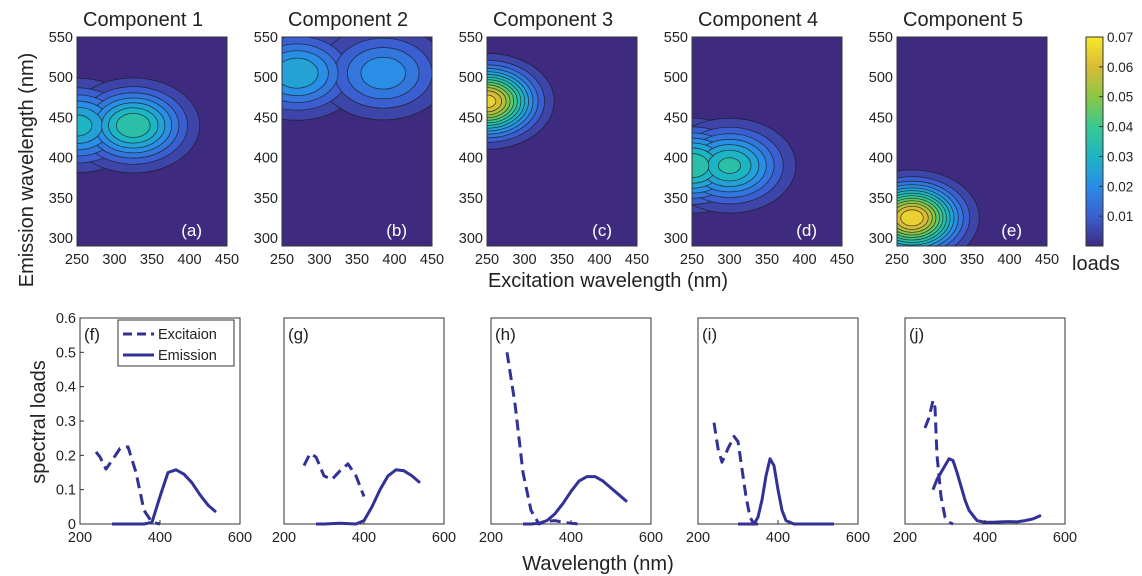 The height and width of the screenshot is (576, 1142). What do you see at coordinates (571, 431) in the screenshot?
I see `spectral-panel: (h) 200 400 600` at bounding box center [571, 431].